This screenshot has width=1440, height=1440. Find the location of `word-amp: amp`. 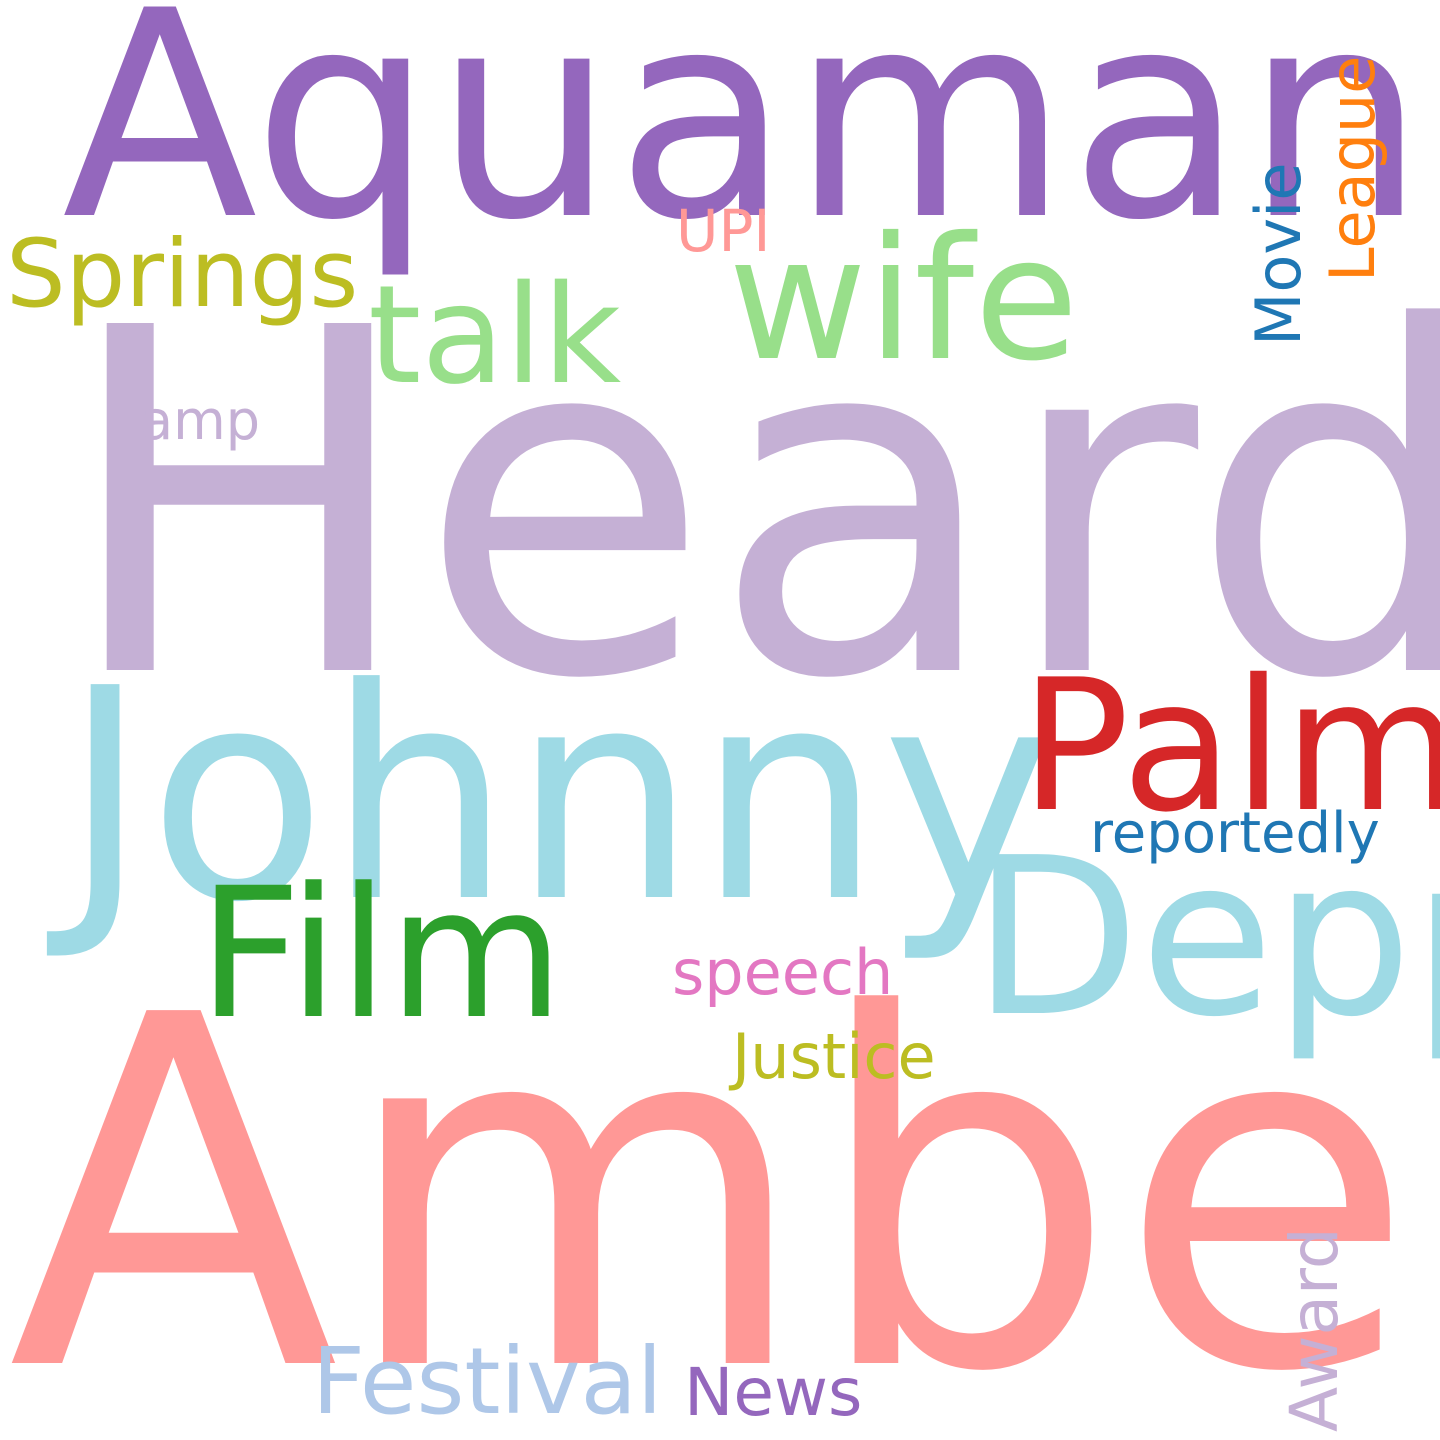

word-amp: amp is located at coordinates (200, 420).